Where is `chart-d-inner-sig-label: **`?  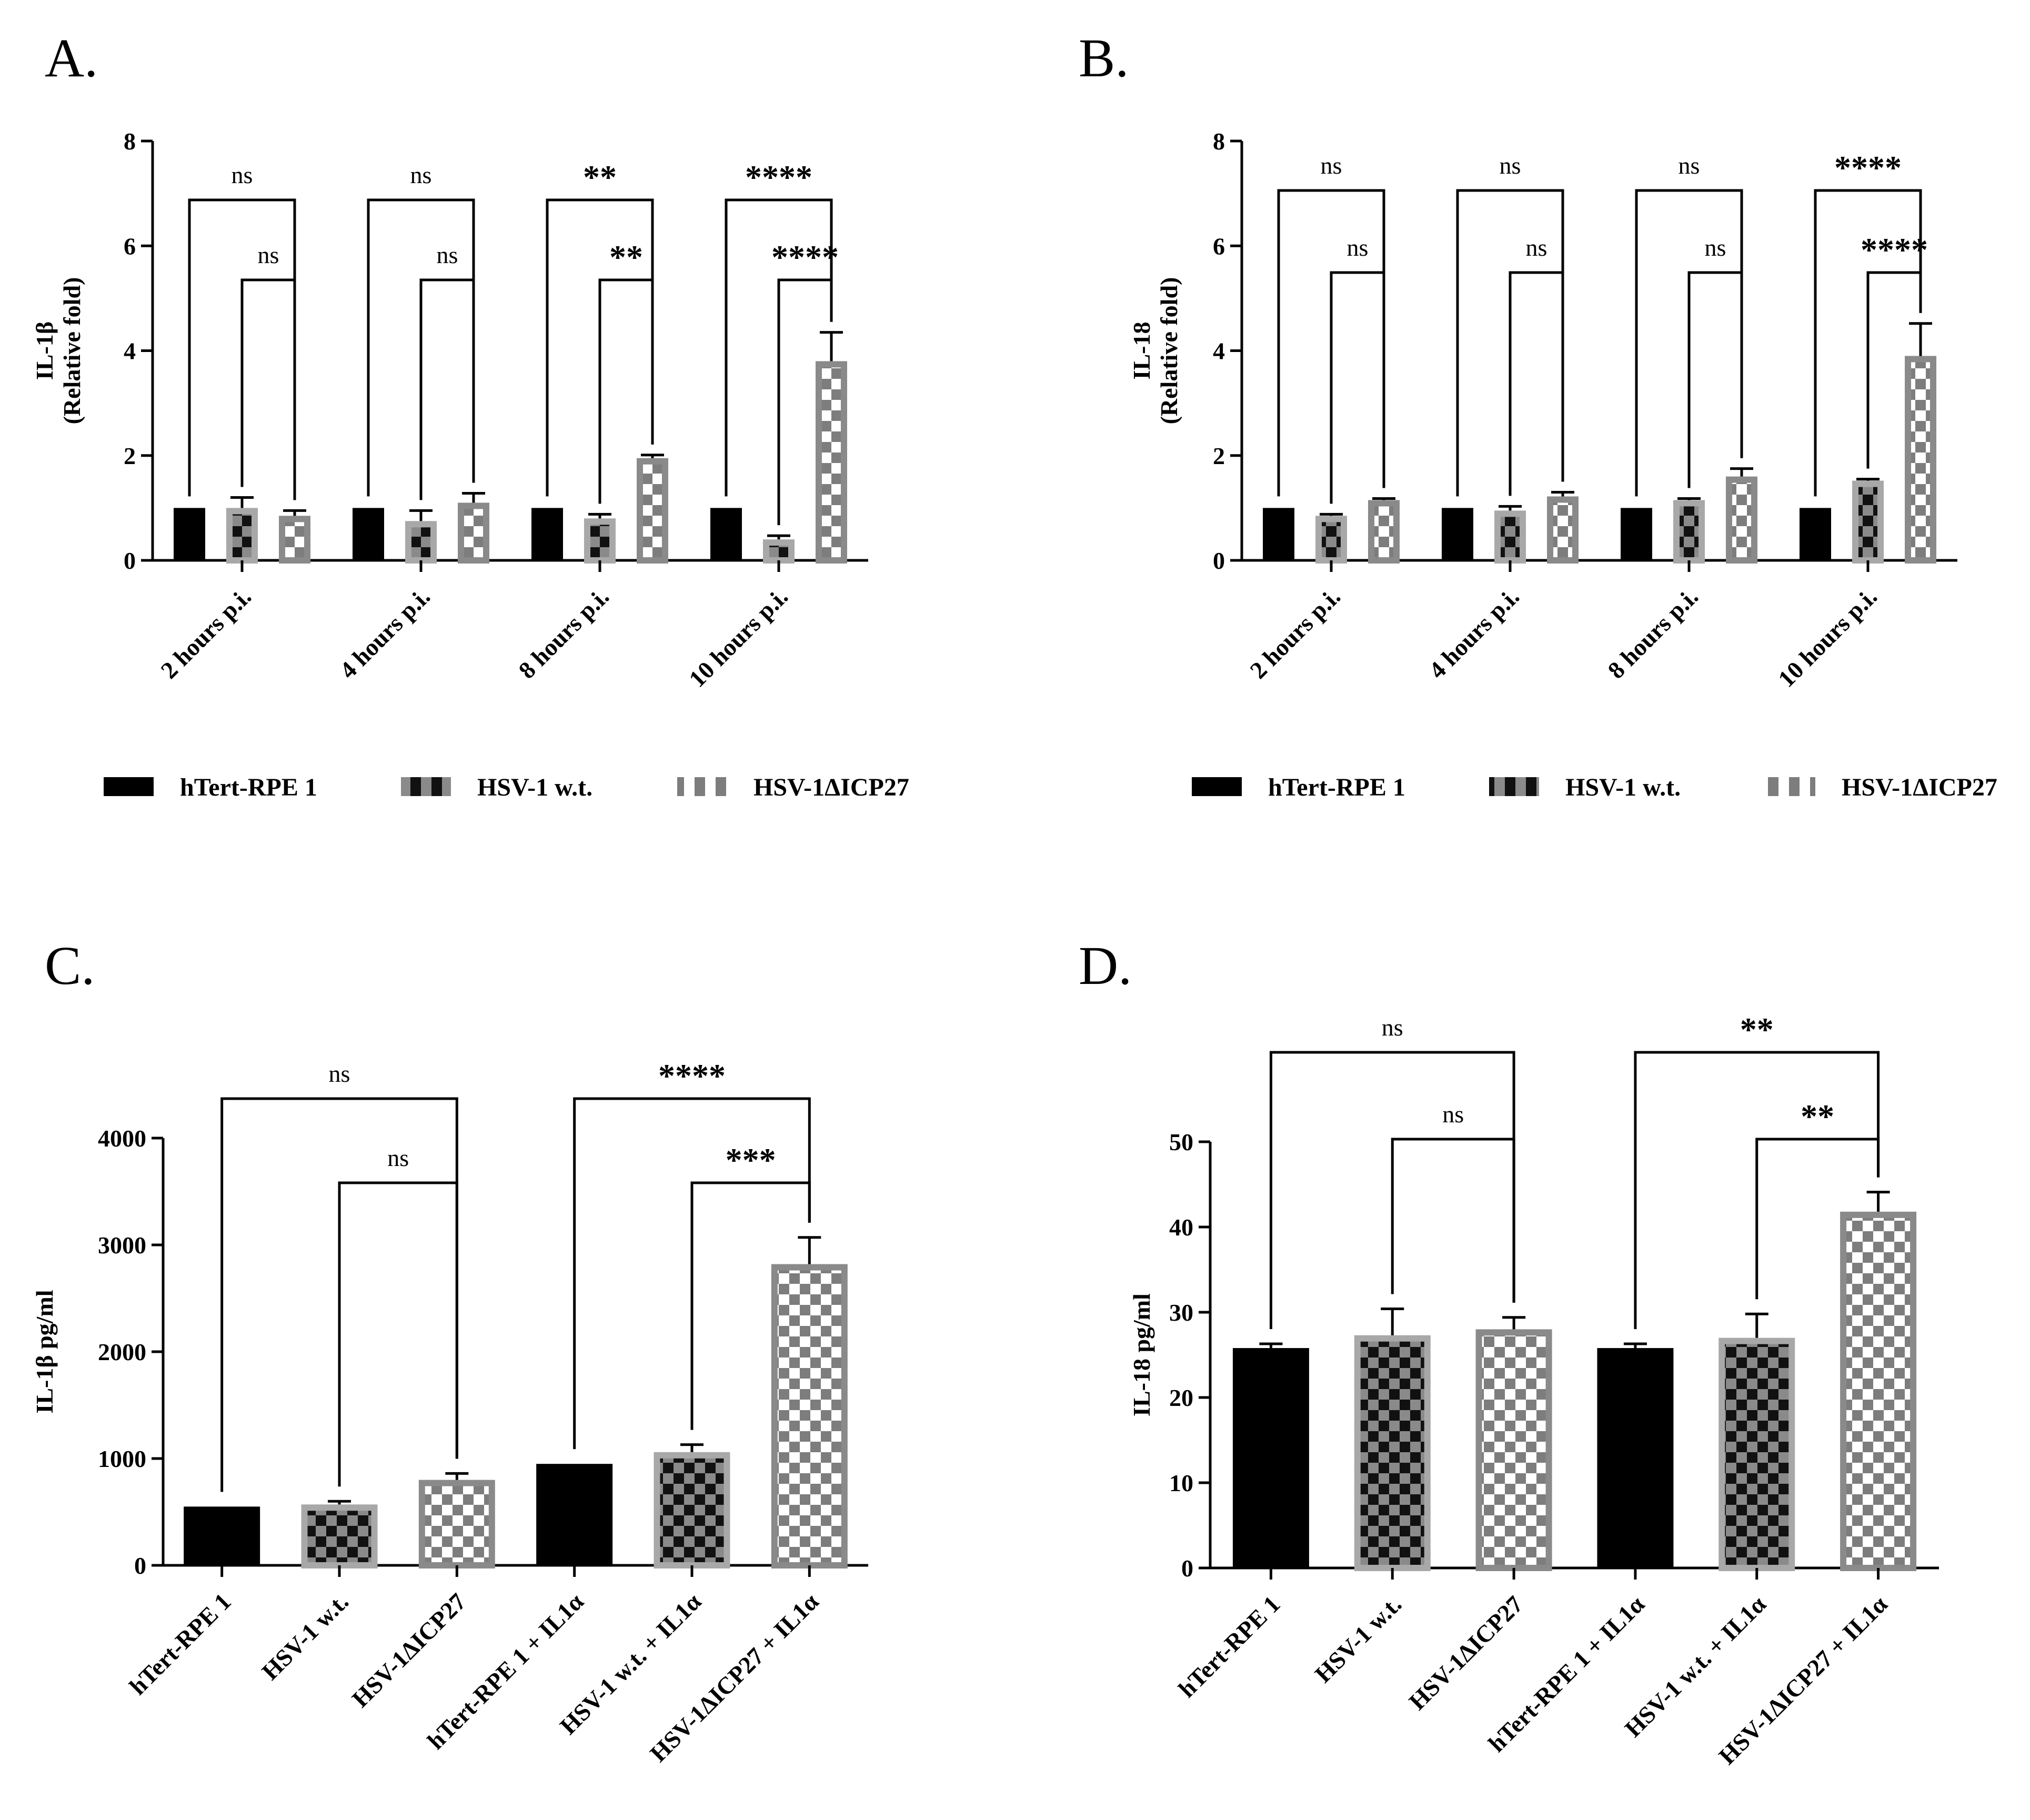
chart-d-inner-sig-label: ** is located at coordinates (1818, 1116).